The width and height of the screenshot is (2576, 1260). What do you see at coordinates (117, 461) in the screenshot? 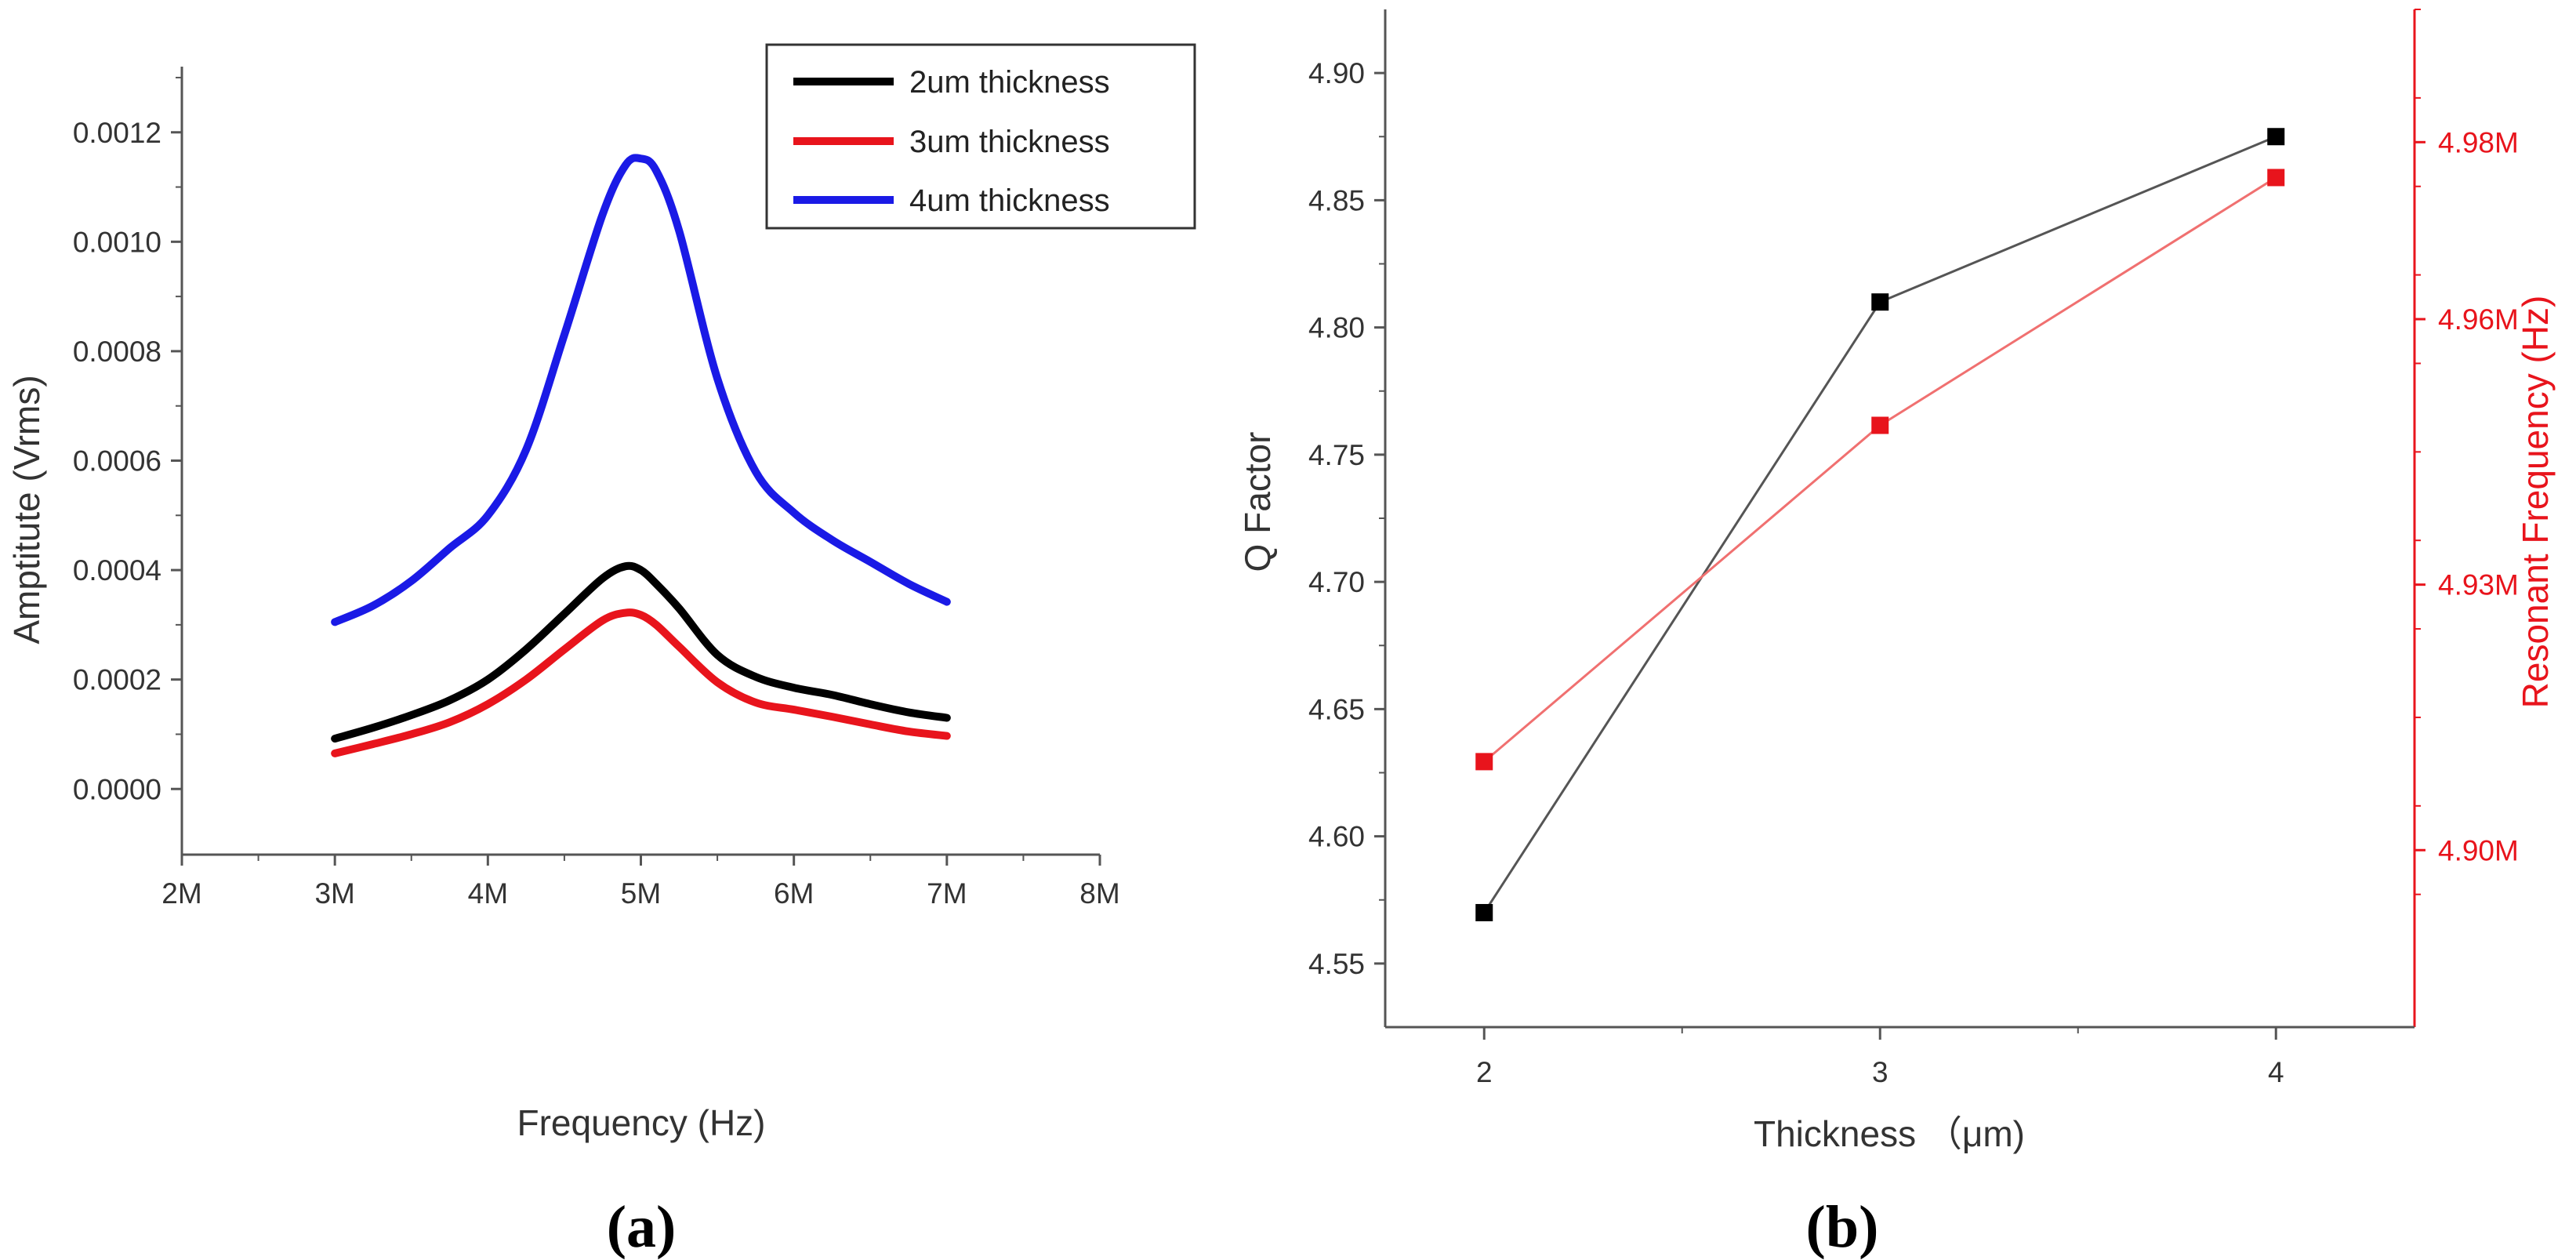
I see `panel-a-y-tick-label: 0.0006` at bounding box center [117, 461].